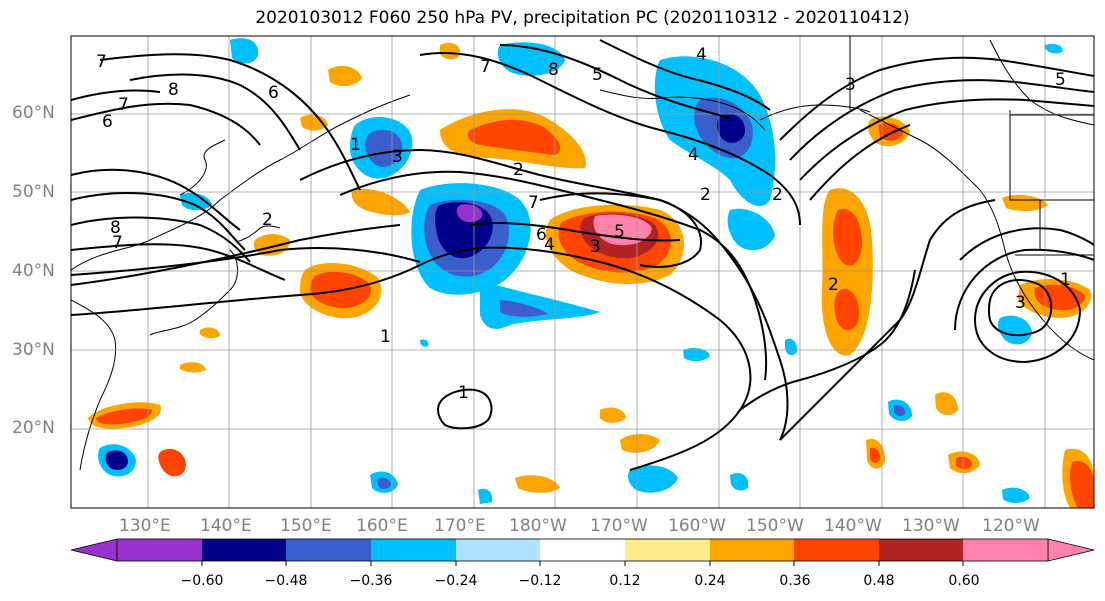 The image size is (1105, 601). I want to click on pos-blob-1-inner, so click(124, 416).